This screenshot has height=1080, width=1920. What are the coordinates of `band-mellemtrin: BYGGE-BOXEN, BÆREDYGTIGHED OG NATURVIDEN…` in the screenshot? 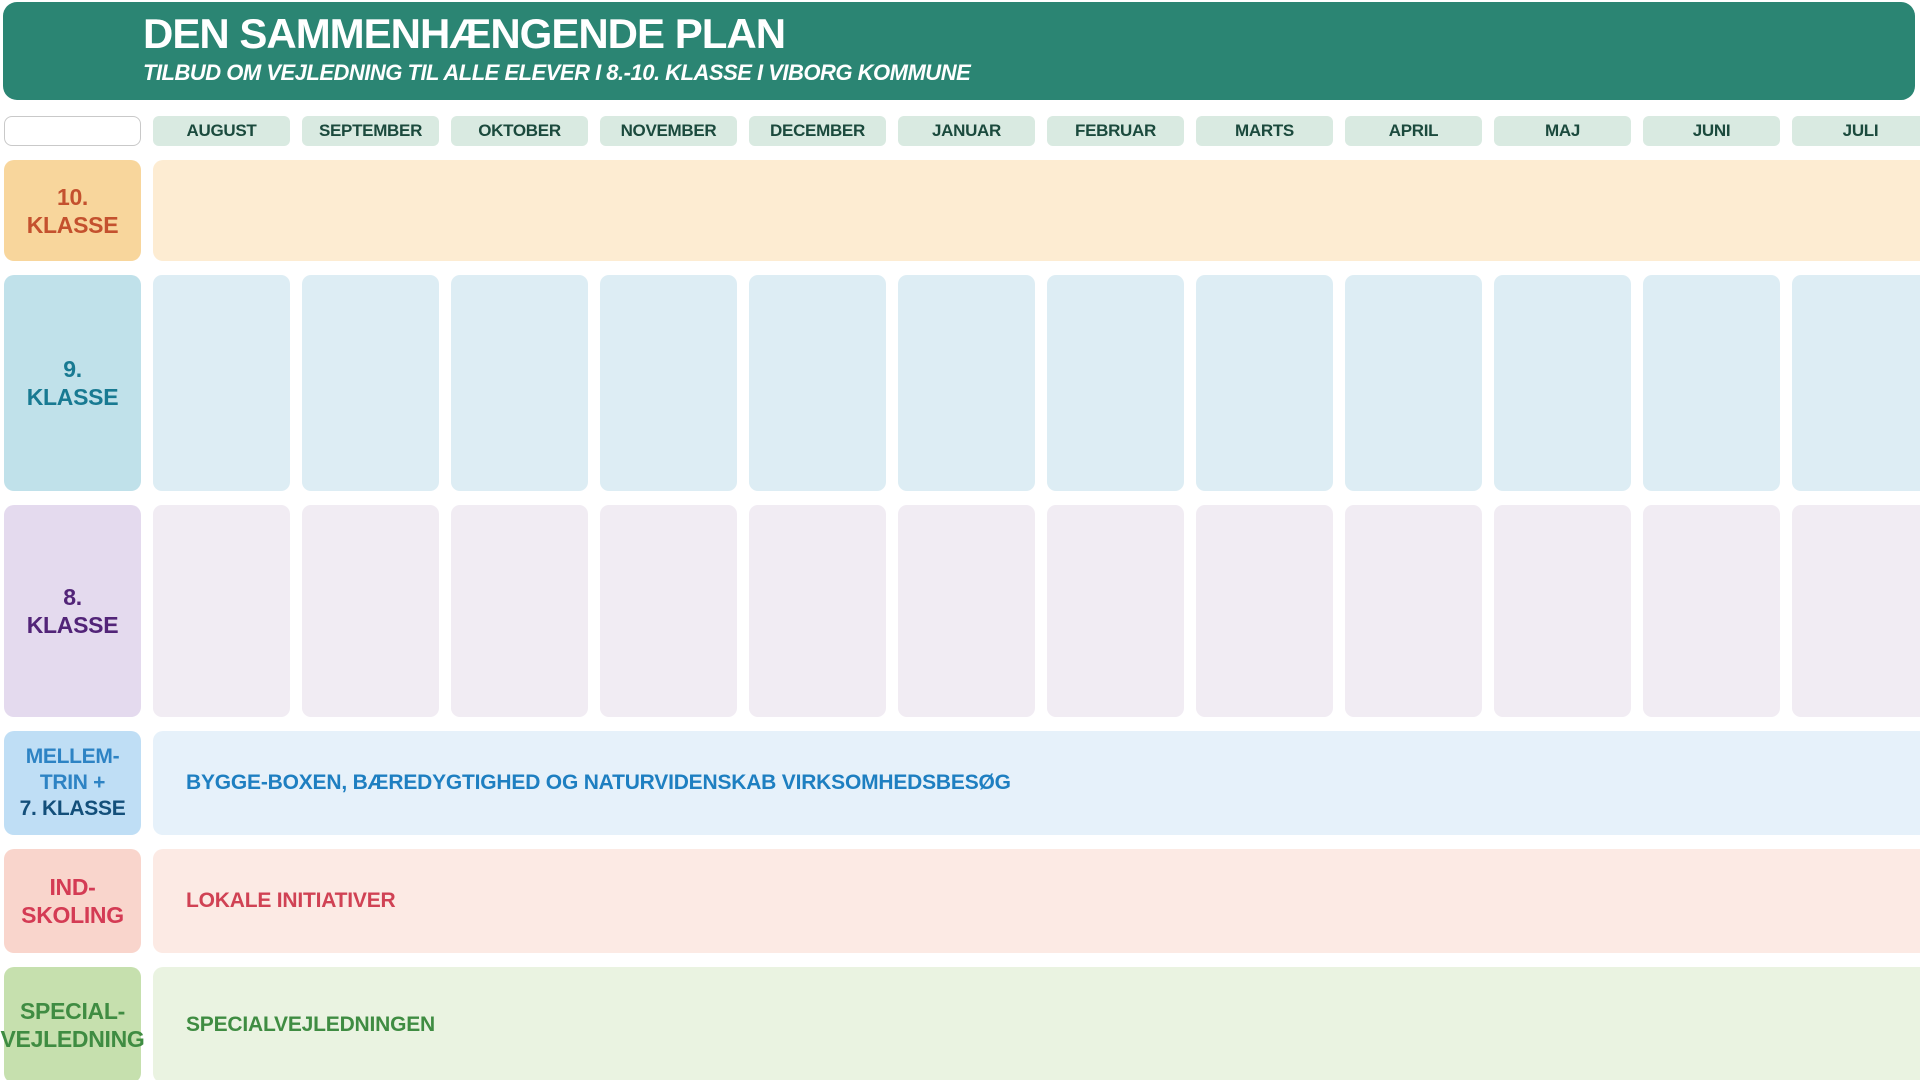 It's located at (1036, 783).